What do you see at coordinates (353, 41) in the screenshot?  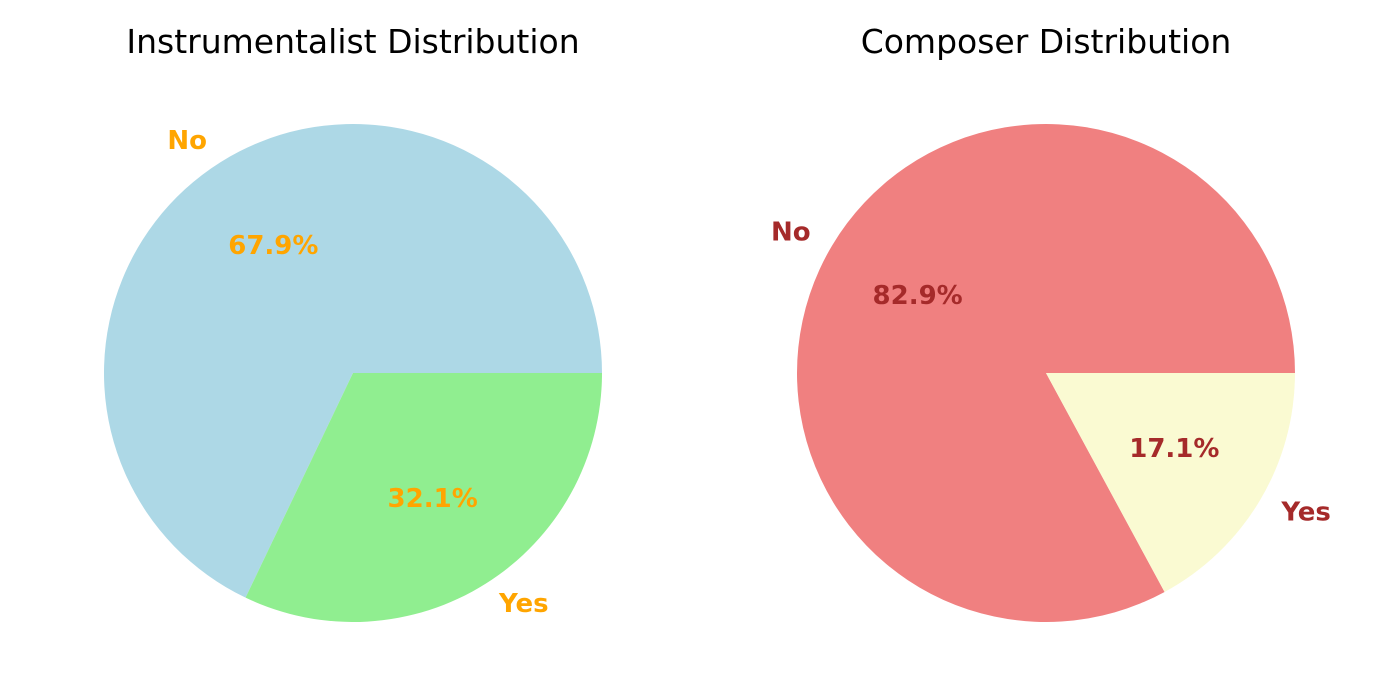 I see `chart-title-instrumentalist: Instrumentalist Distribution` at bounding box center [353, 41].